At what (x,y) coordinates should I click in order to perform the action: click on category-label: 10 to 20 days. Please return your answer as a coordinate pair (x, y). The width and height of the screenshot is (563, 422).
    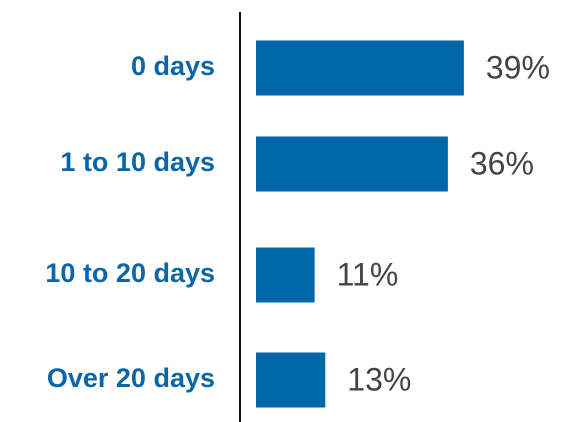
    Looking at the image, I should click on (130, 273).